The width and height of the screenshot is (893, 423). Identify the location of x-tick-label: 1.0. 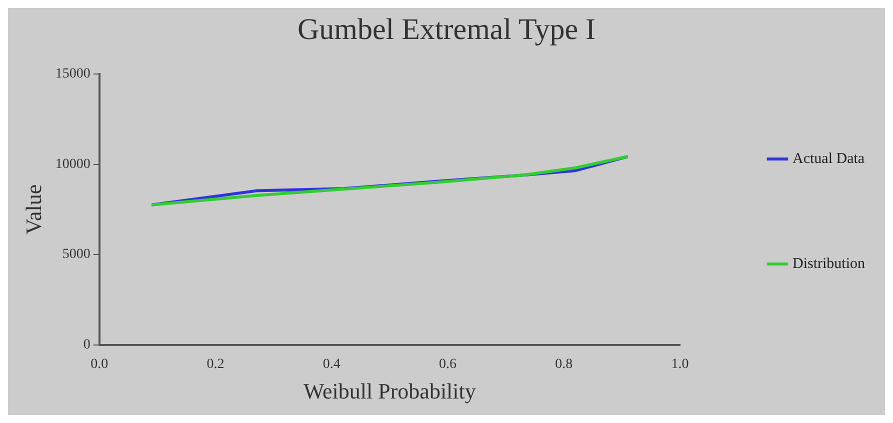
(680, 364).